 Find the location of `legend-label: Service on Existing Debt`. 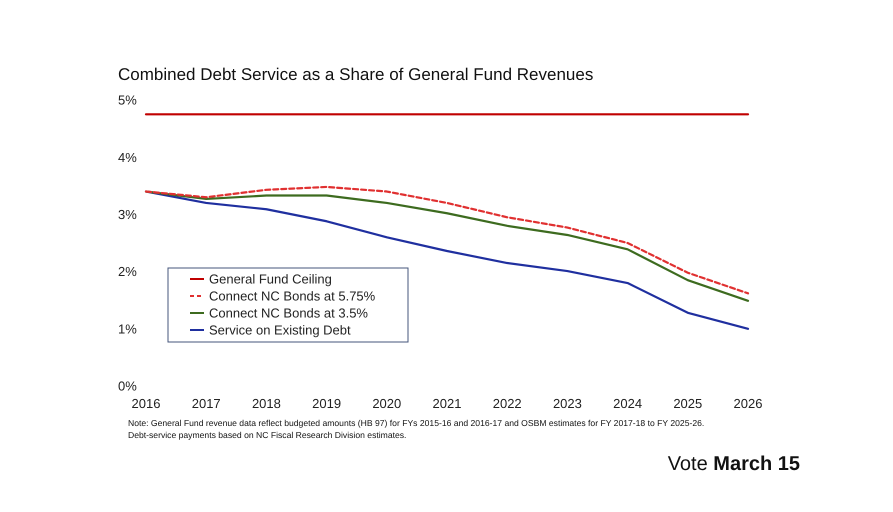

legend-label: Service on Existing Debt is located at coordinates (280, 330).